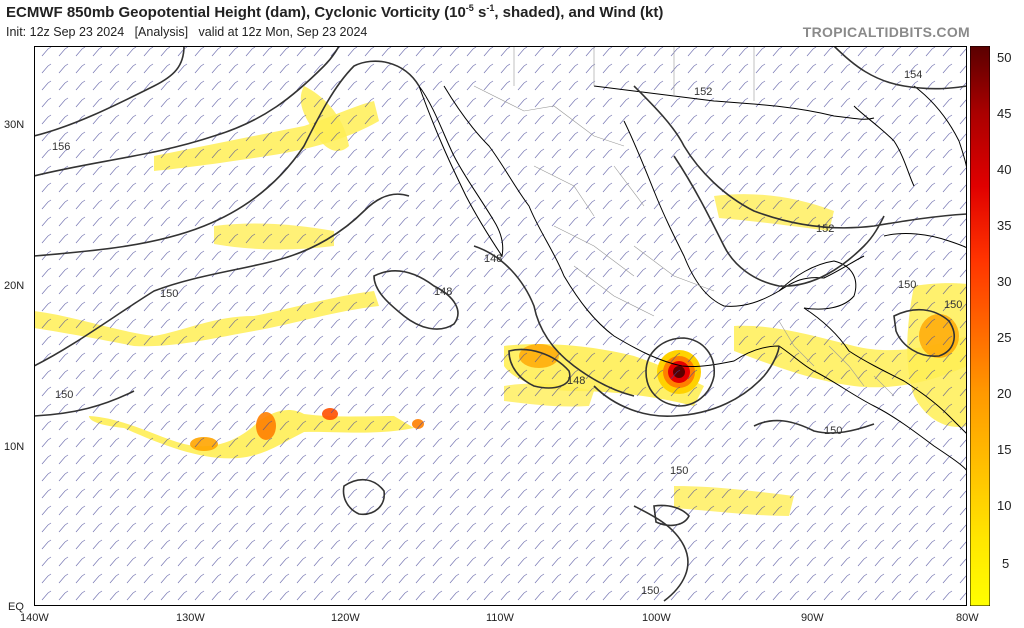 This screenshot has height=628, width=1024. Describe the element at coordinates (953, 305) in the screenshot. I see `contour-label: 150` at that location.